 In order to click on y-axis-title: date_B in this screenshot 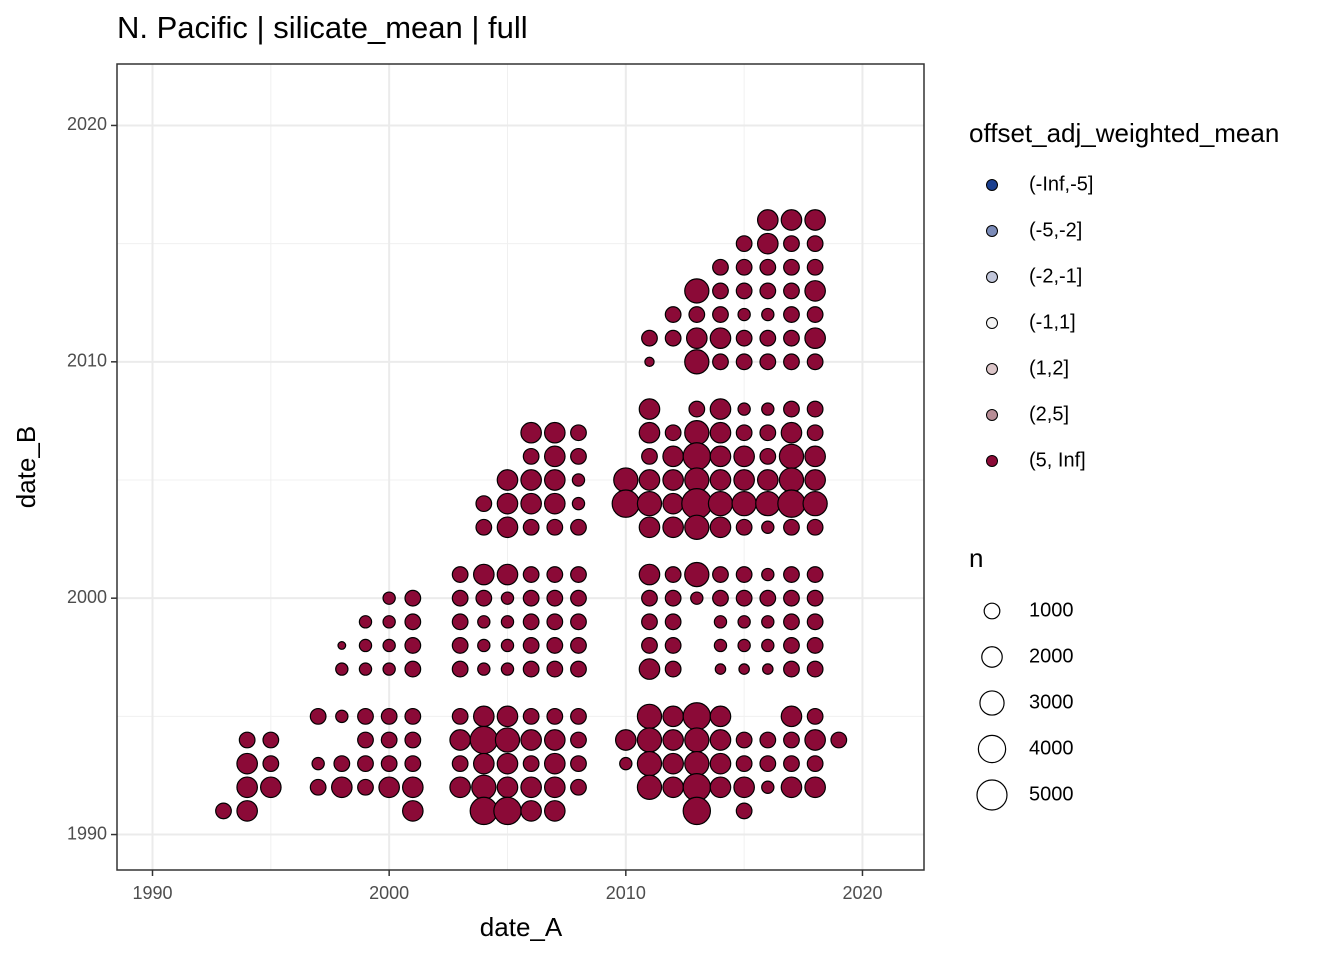, I will do `click(26, 467)`.